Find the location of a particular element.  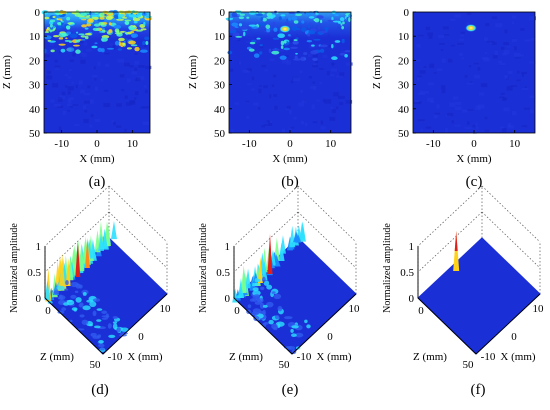

peak-b is located at coordinates (285, 29).